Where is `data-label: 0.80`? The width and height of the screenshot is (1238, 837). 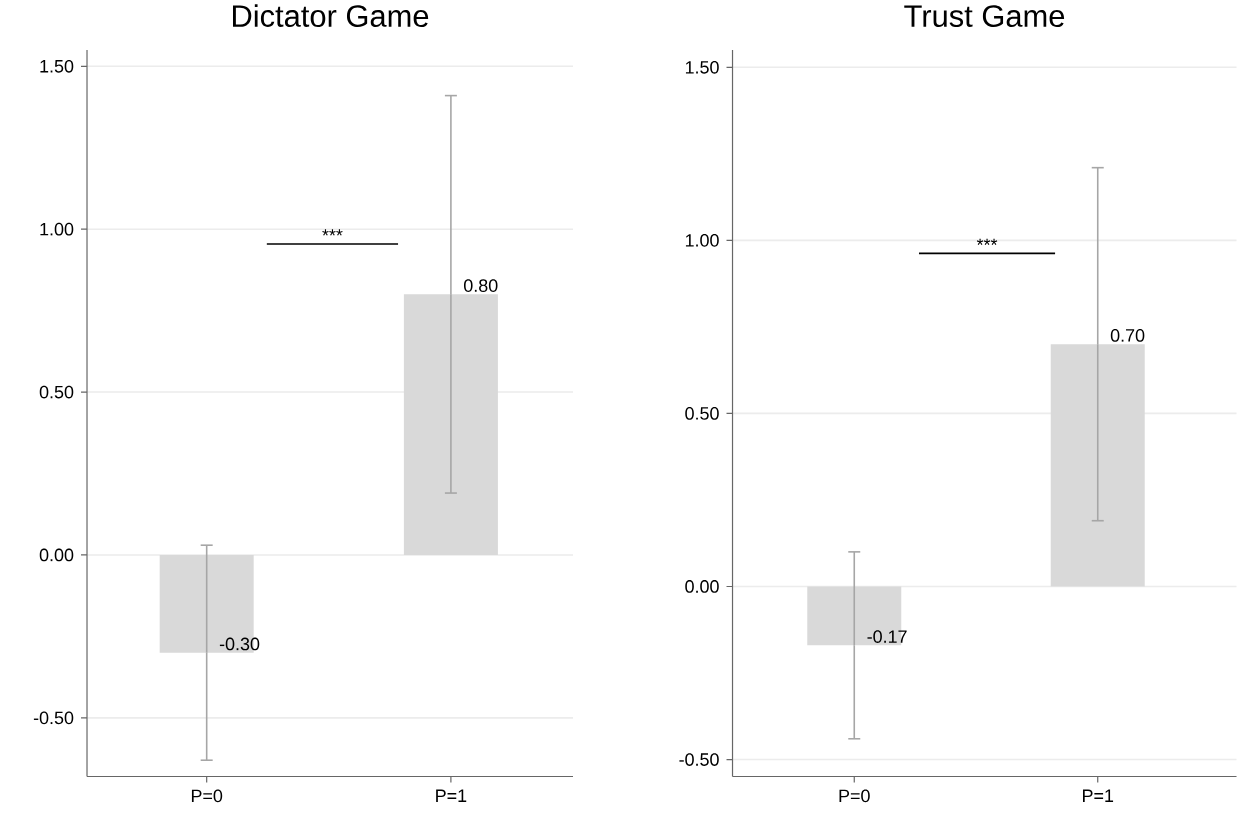
data-label: 0.80 is located at coordinates (480, 285).